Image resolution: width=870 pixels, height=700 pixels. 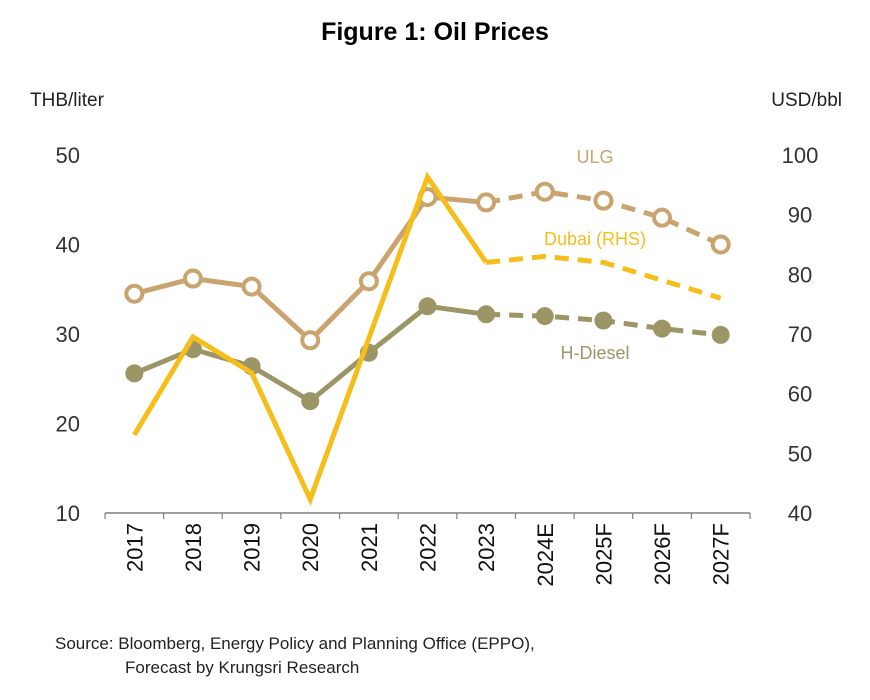 I want to click on right-axis-tick-label: 60, so click(x=800, y=394).